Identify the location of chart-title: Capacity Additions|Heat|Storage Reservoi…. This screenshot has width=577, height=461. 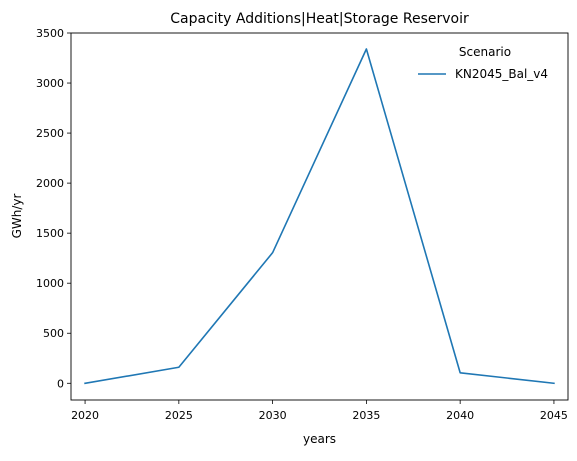
(319, 19).